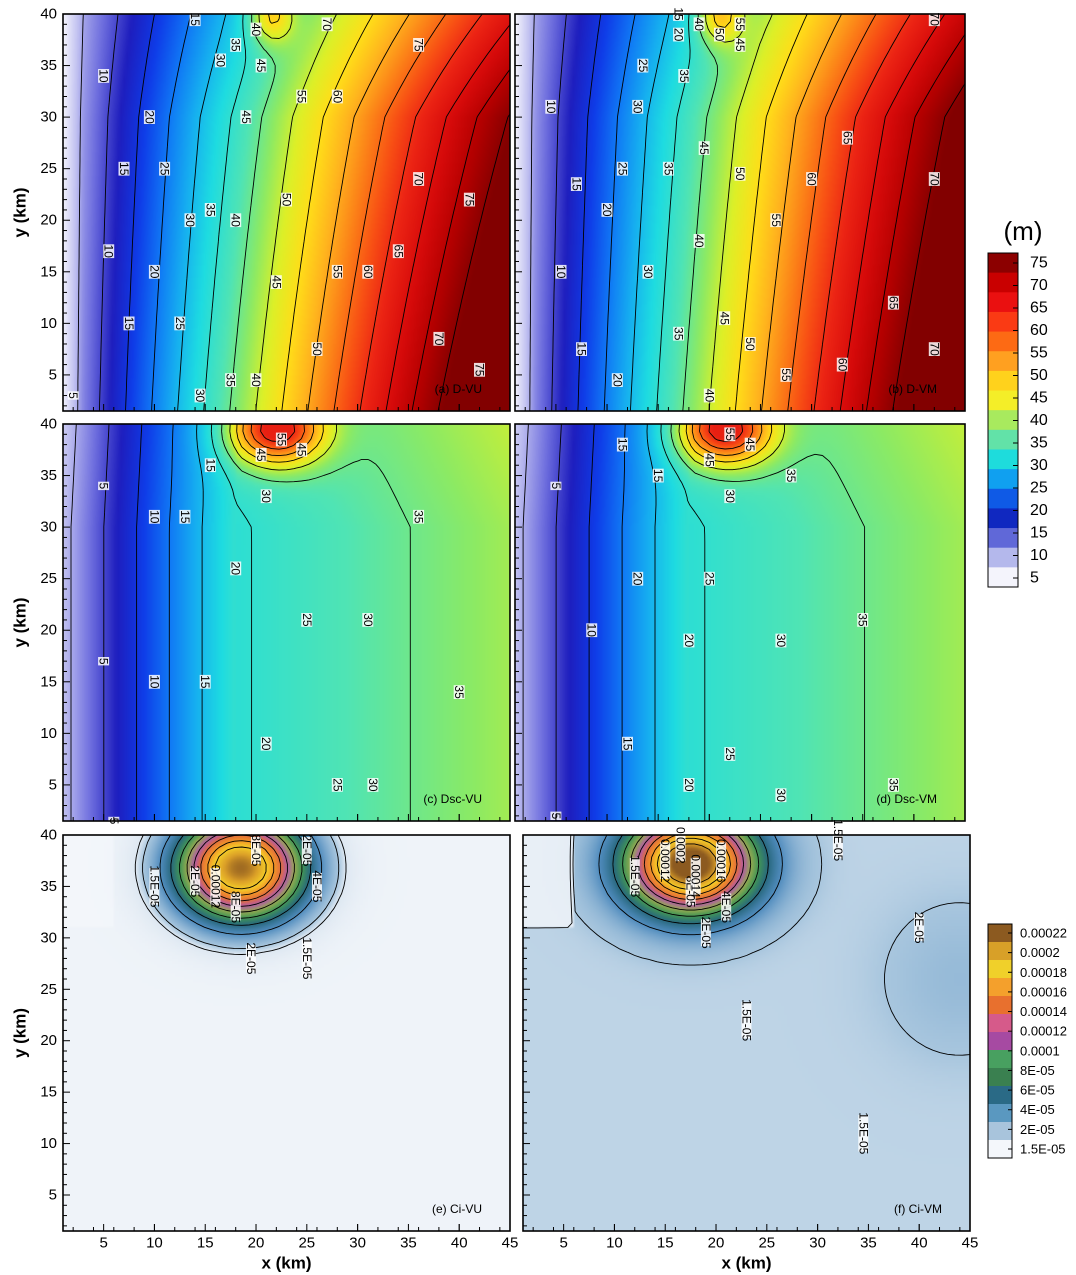 The width and height of the screenshot is (1076, 1275). What do you see at coordinates (1039, 443) in the screenshot?
I see `colorbar-tick-label: 35` at bounding box center [1039, 443].